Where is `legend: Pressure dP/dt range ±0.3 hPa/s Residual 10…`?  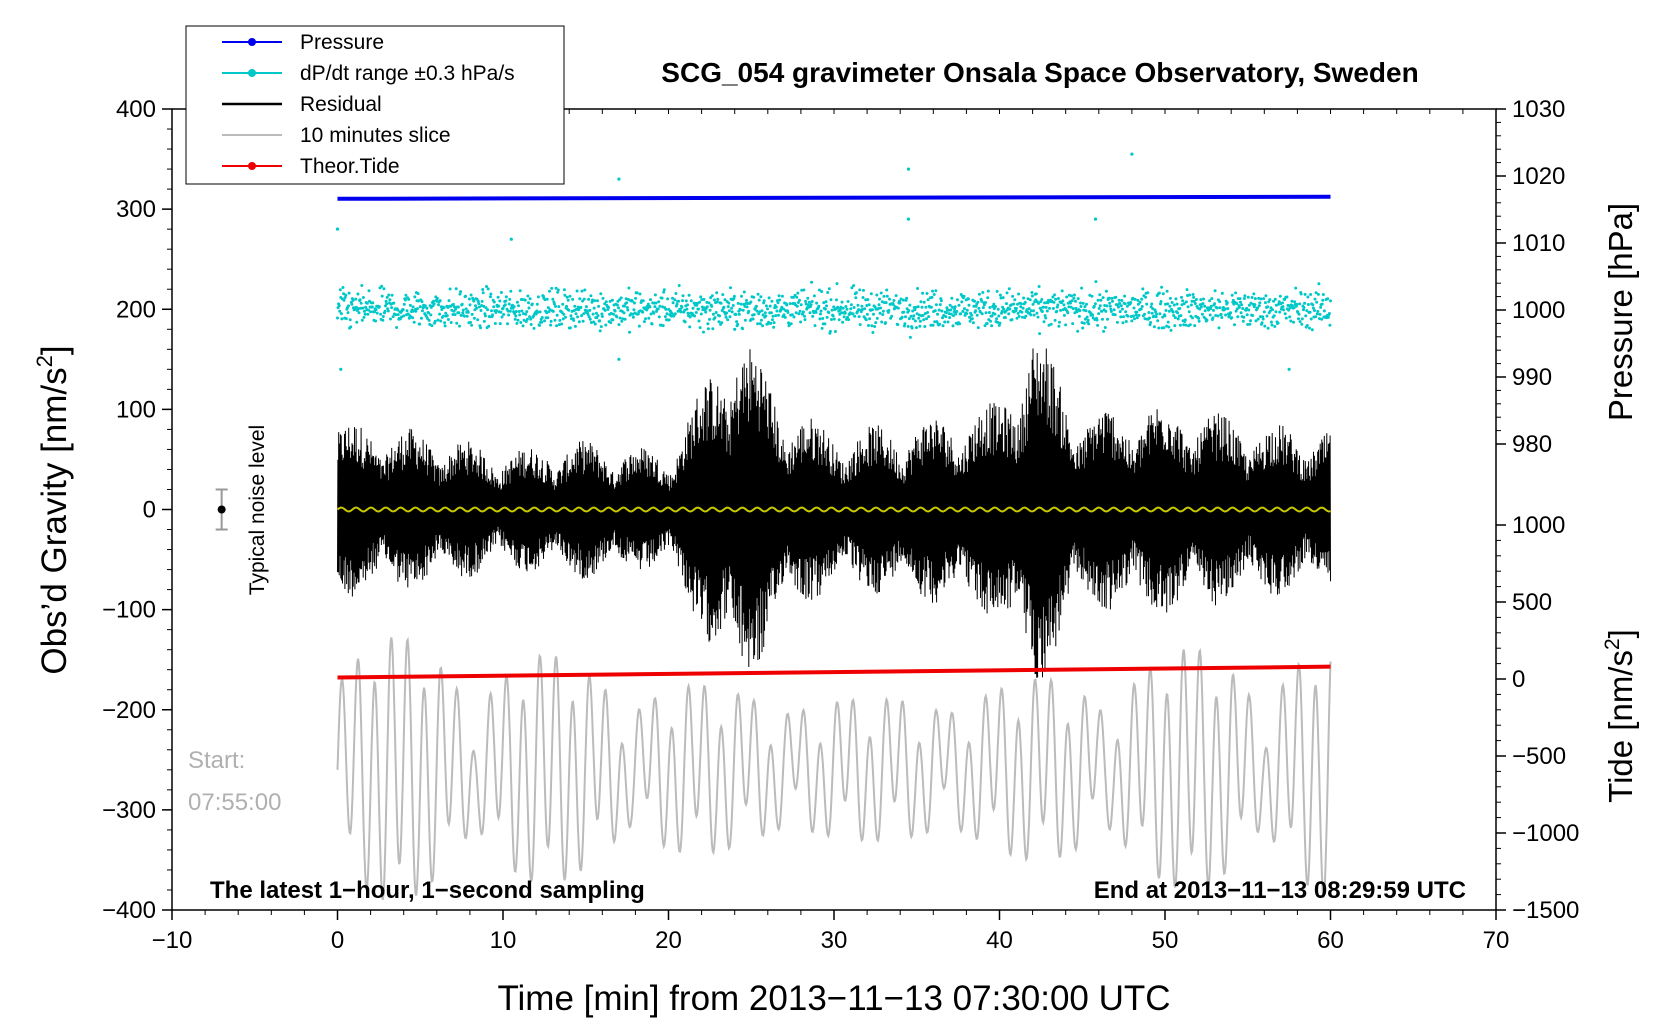 legend: Pressure dP/dt range ±0.3 hPa/s Residual 10… is located at coordinates (375, 105).